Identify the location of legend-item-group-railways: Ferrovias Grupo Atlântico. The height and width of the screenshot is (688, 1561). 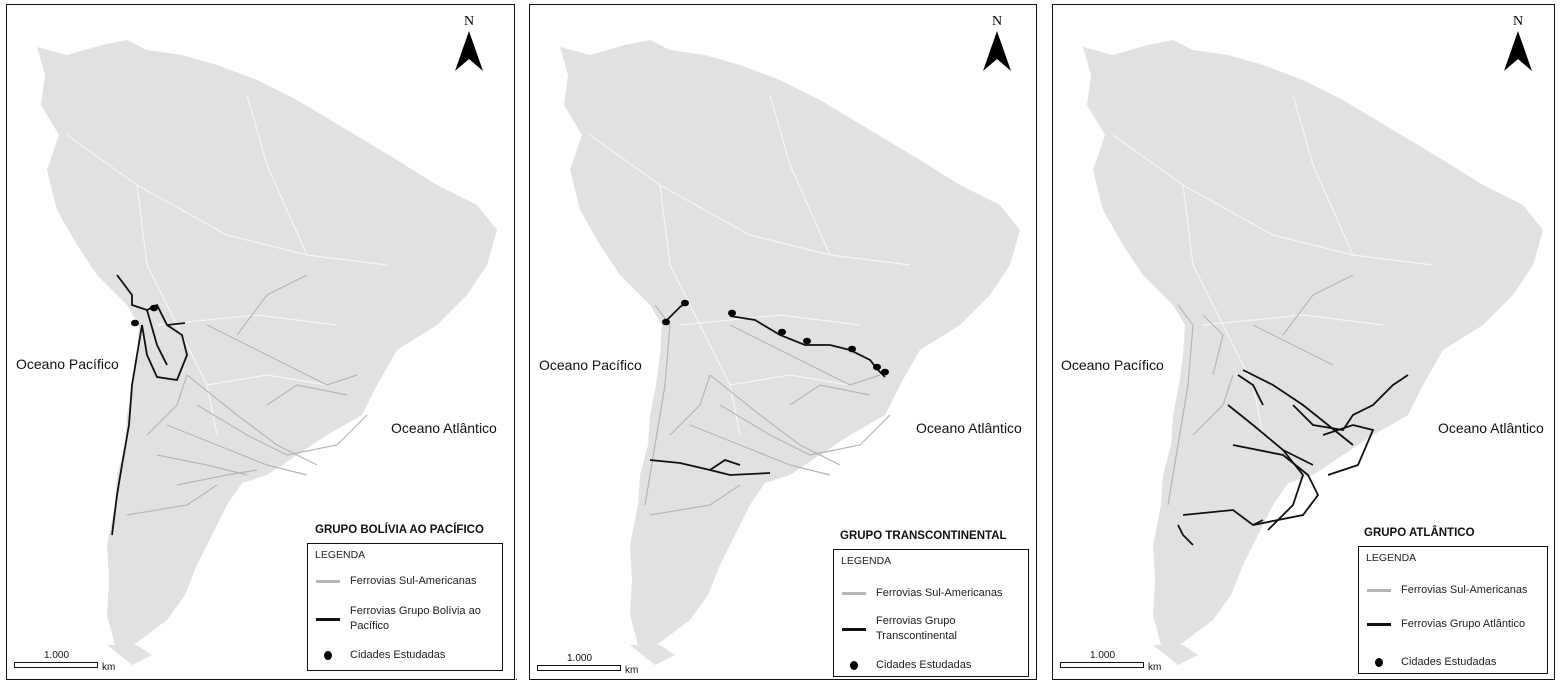
(1446, 624).